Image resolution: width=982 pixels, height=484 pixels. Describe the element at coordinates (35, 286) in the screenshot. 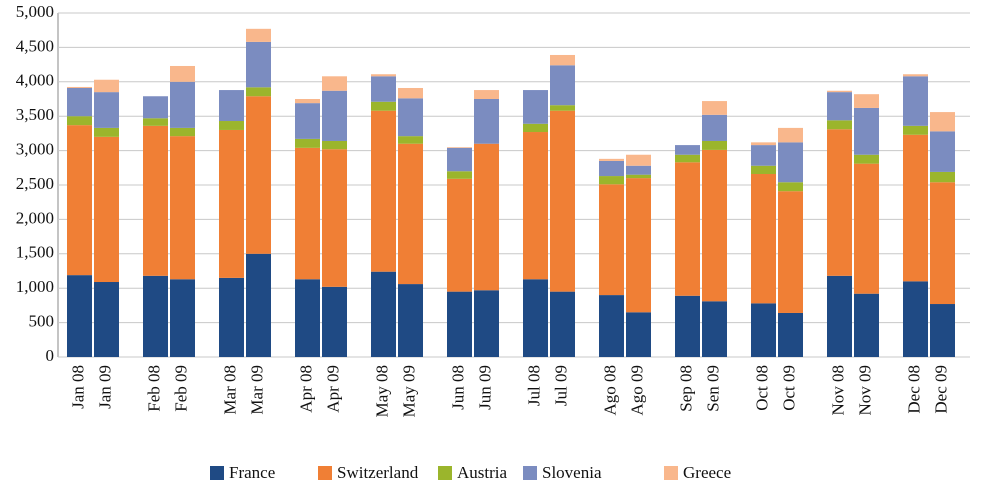

I see `y-tick-label: 1,000` at that location.